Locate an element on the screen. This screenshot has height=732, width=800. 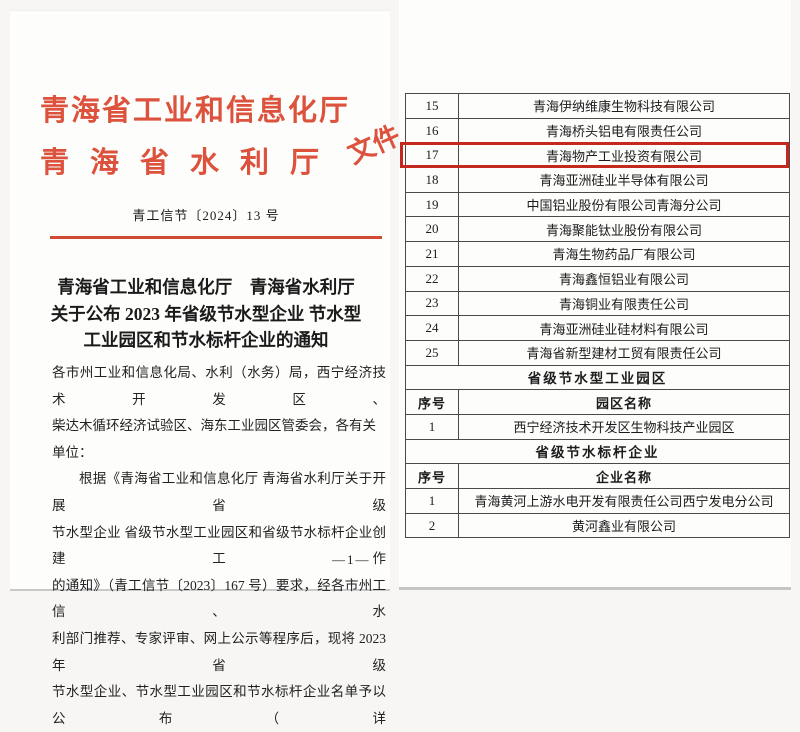
table-row: 24 青海亚洲硅业硅材料有限公司 is located at coordinates (597, 328).